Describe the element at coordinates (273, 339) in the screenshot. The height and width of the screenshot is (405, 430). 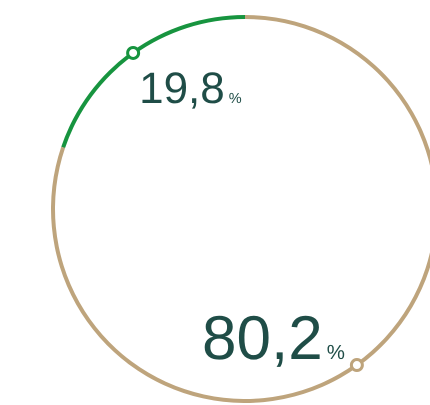
I see `data-label: 80,2%` at that location.